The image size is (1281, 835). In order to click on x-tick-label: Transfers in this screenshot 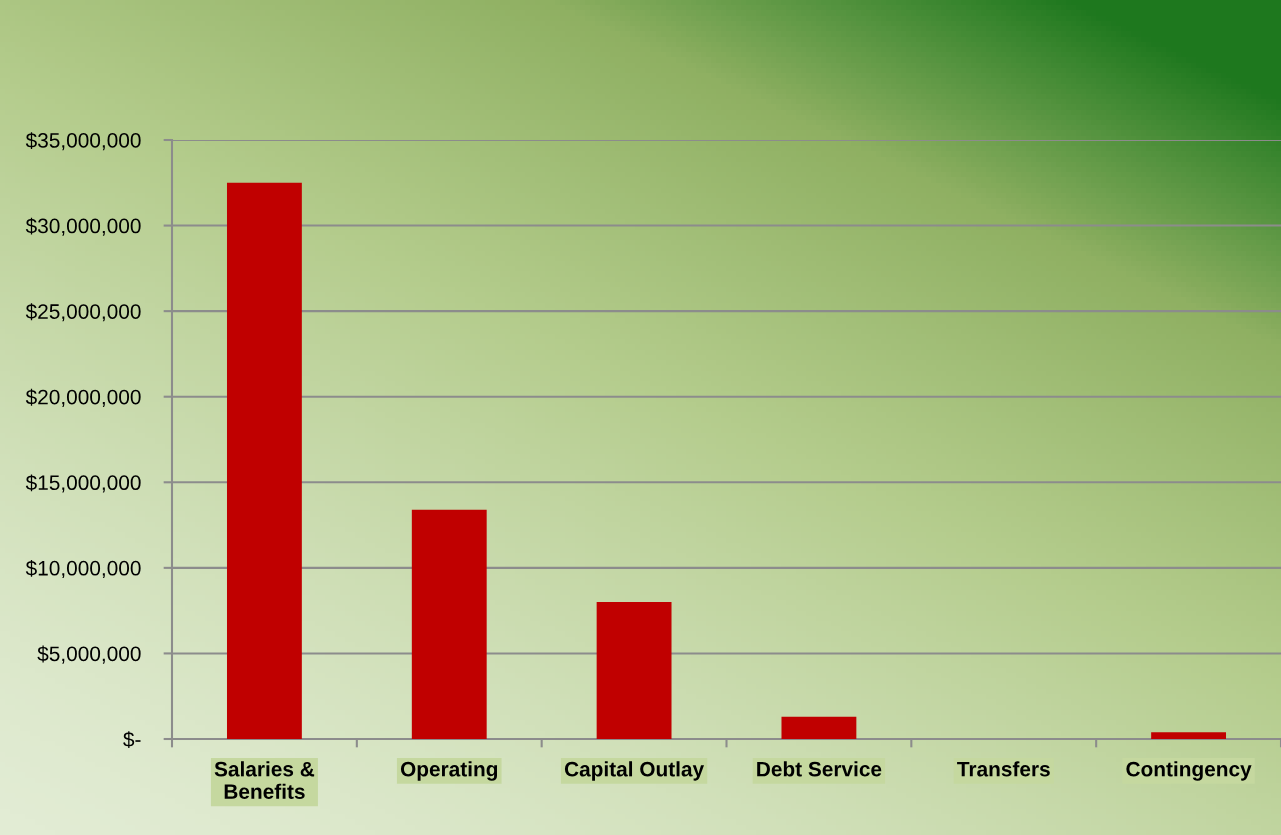, I will do `click(1003, 769)`.